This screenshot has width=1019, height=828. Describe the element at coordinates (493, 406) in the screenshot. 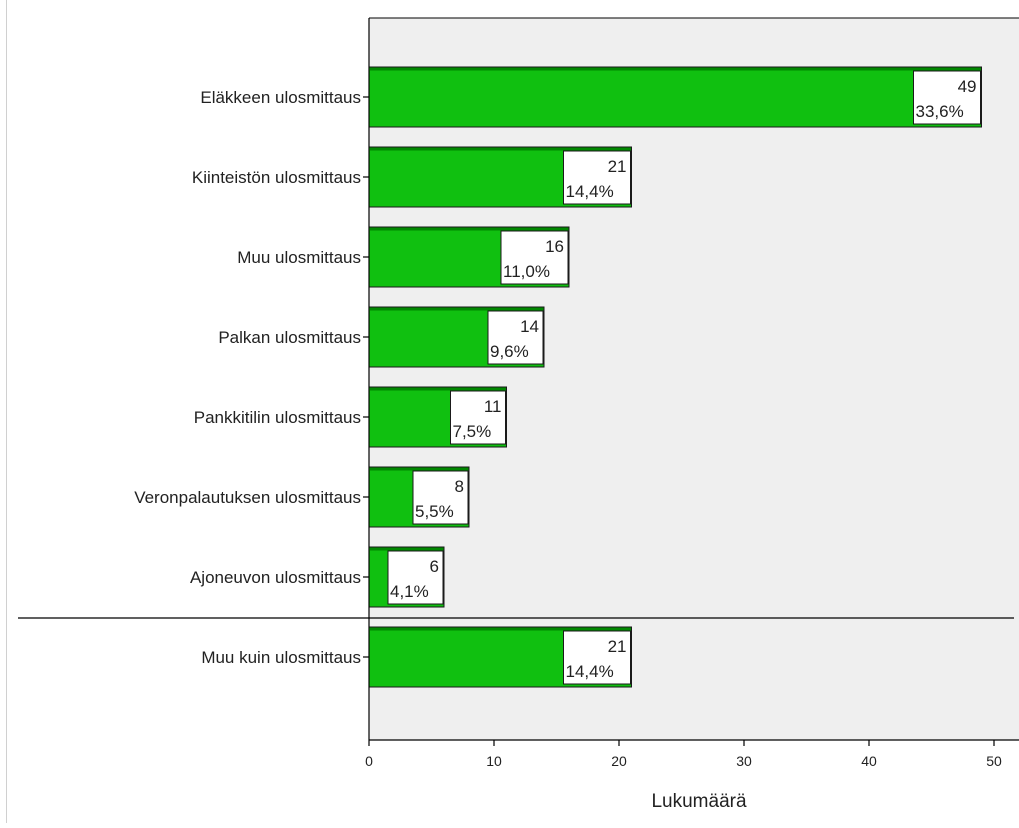

I see `data-label-count: 11` at that location.